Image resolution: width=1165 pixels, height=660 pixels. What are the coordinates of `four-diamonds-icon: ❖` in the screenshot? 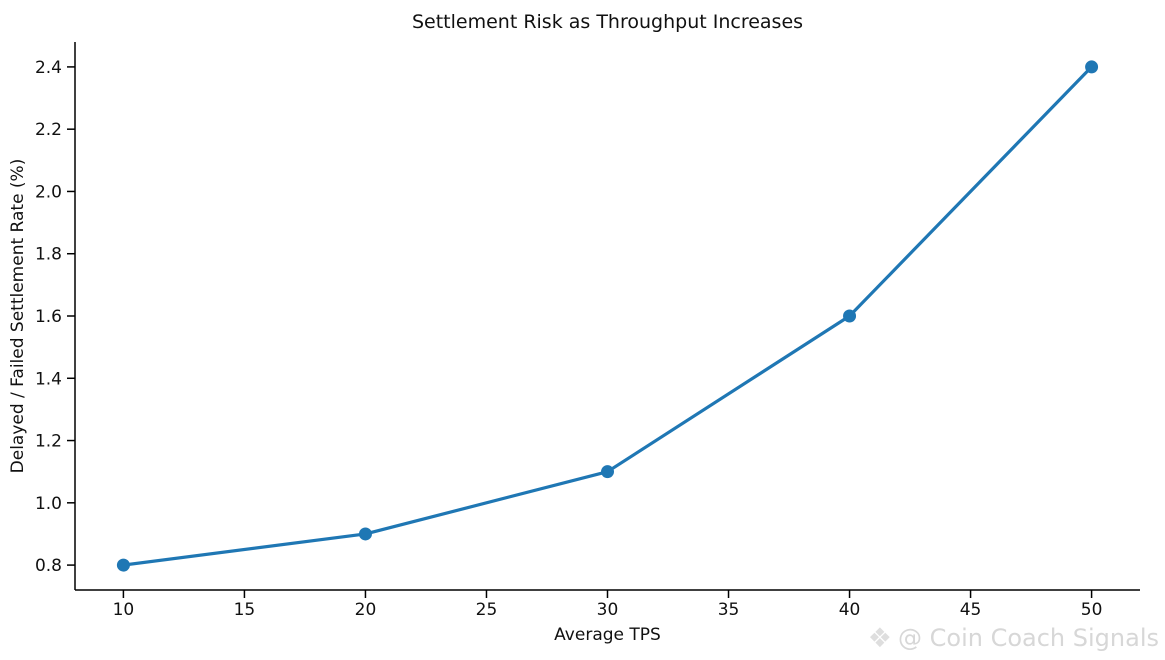 It's located at (879, 638).